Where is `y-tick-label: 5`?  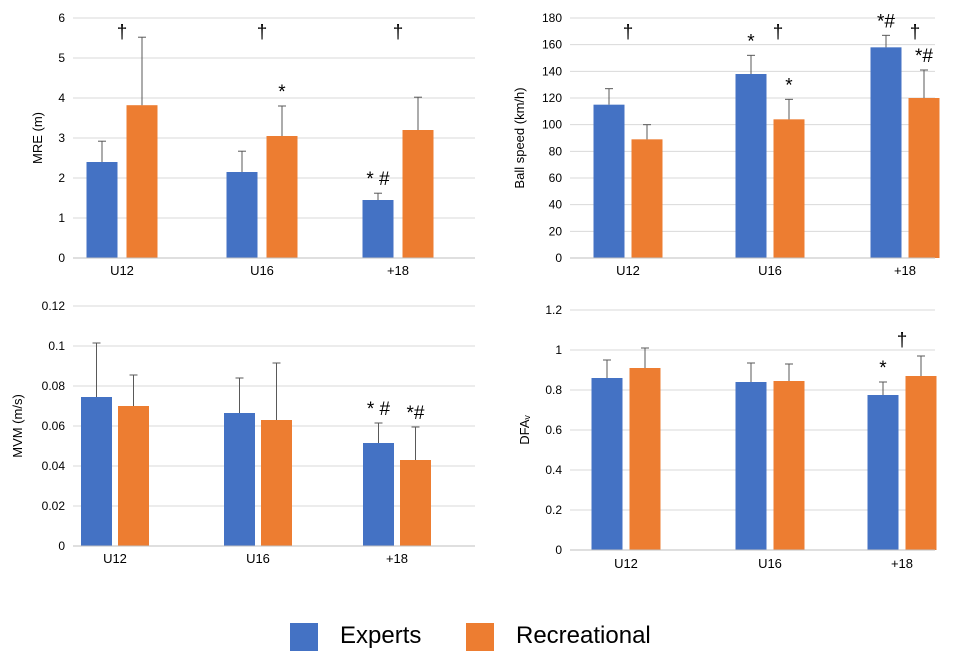 y-tick-label: 5 is located at coordinates (61, 58).